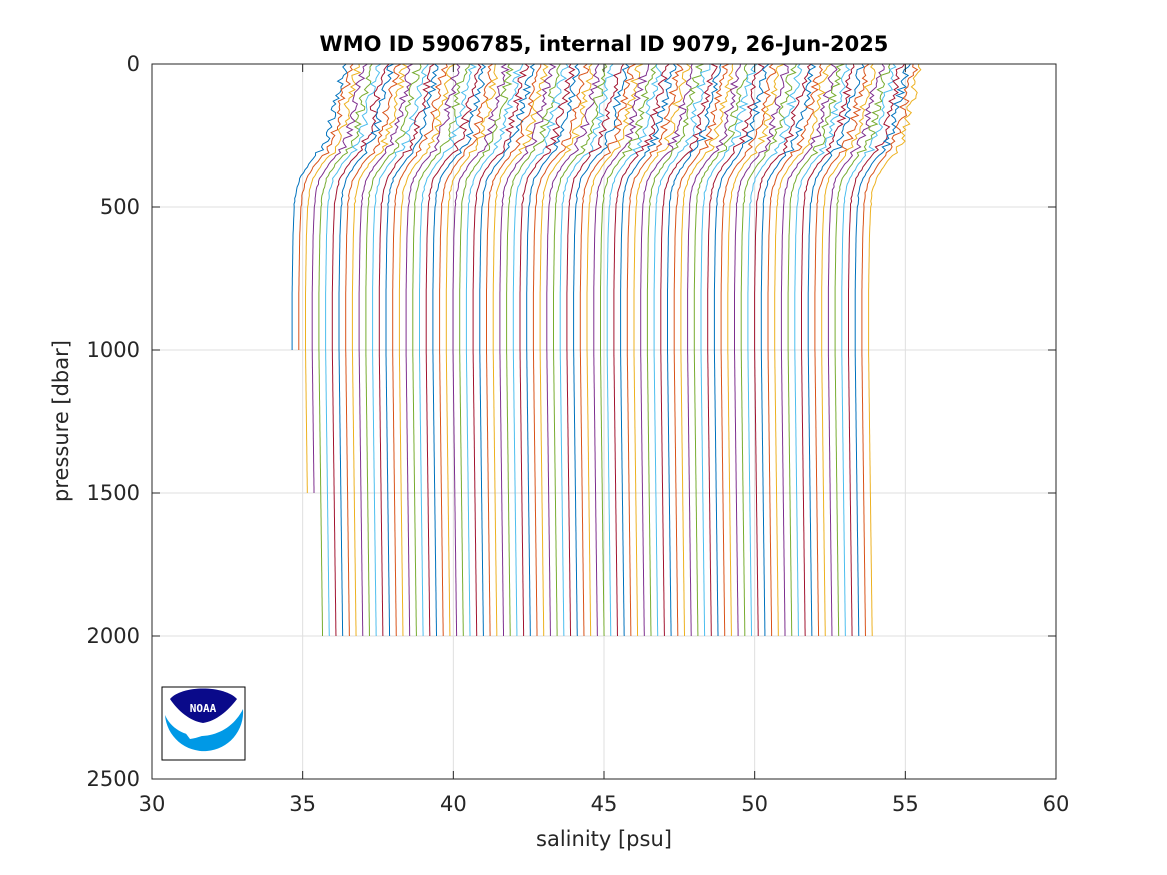  I want to click on y-tick-label: 500, so click(120, 207).